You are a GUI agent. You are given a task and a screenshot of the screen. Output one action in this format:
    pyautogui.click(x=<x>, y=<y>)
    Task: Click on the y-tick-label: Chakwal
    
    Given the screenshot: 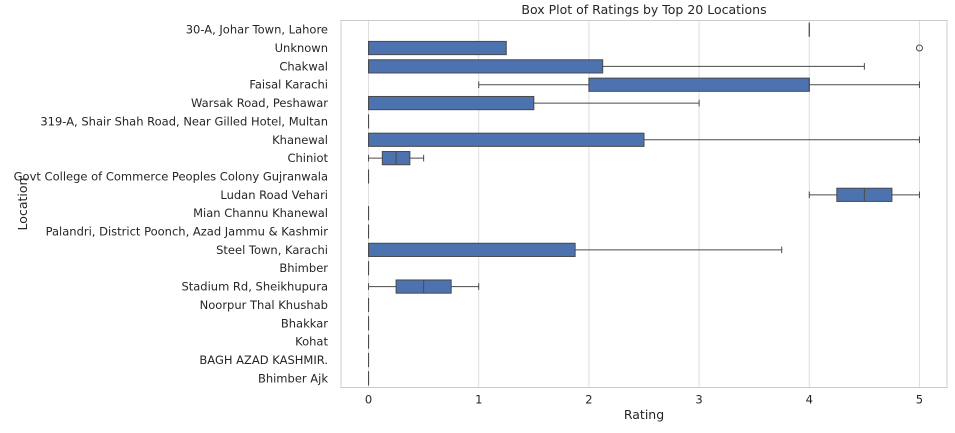 What is the action you would take?
    pyautogui.click(x=303, y=66)
    